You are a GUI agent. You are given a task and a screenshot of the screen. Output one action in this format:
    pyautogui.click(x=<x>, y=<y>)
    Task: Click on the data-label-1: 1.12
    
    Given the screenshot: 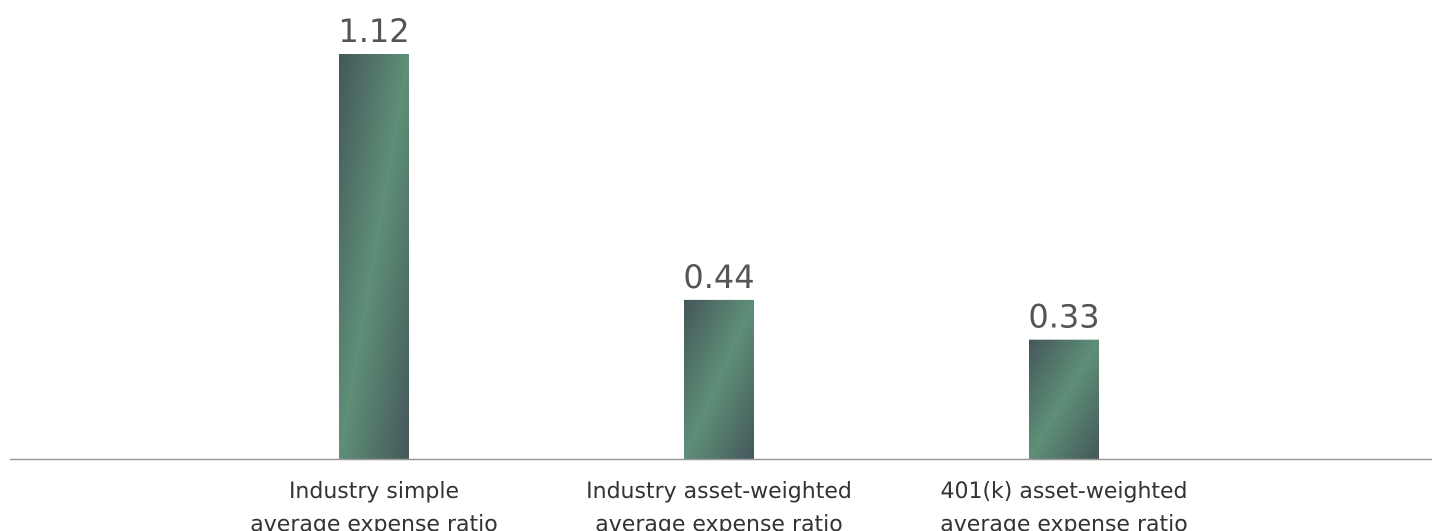 What is the action you would take?
    pyautogui.click(x=373, y=31)
    